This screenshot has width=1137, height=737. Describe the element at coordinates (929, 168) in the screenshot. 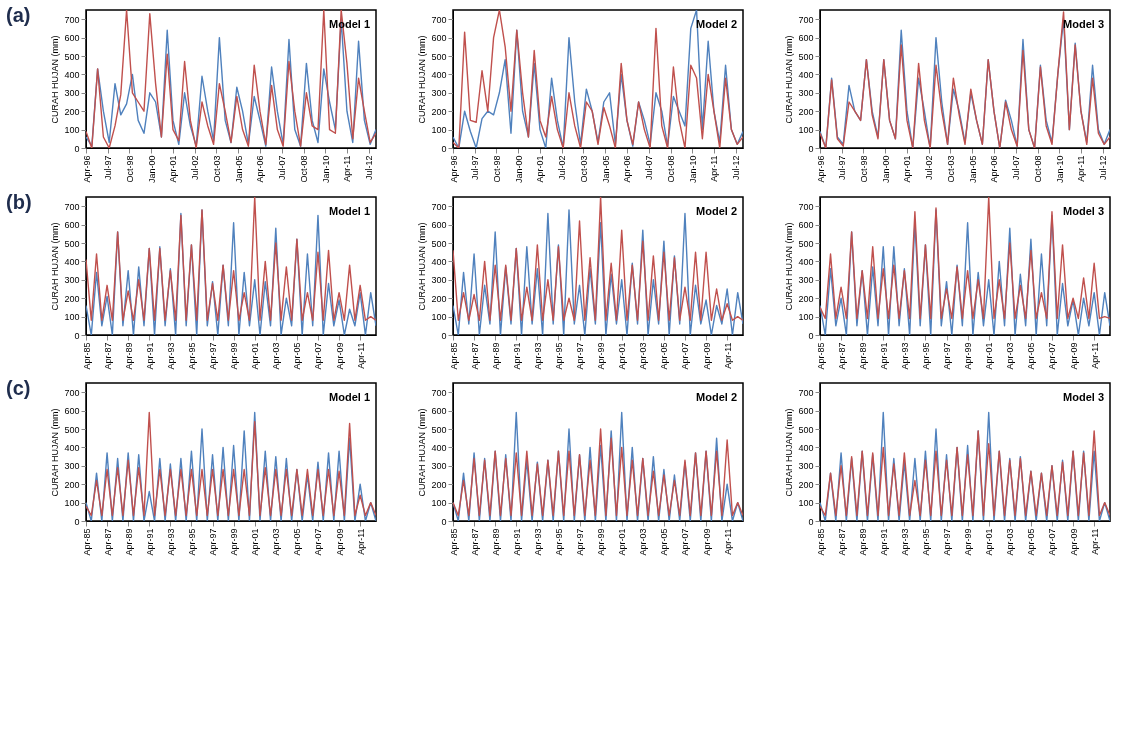

I see `x-tick-label: Jul-02` at that location.